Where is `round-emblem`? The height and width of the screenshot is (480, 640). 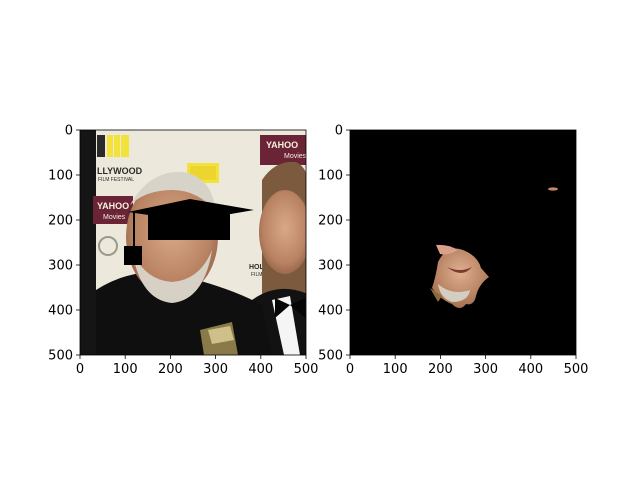 round-emblem is located at coordinates (108, 246).